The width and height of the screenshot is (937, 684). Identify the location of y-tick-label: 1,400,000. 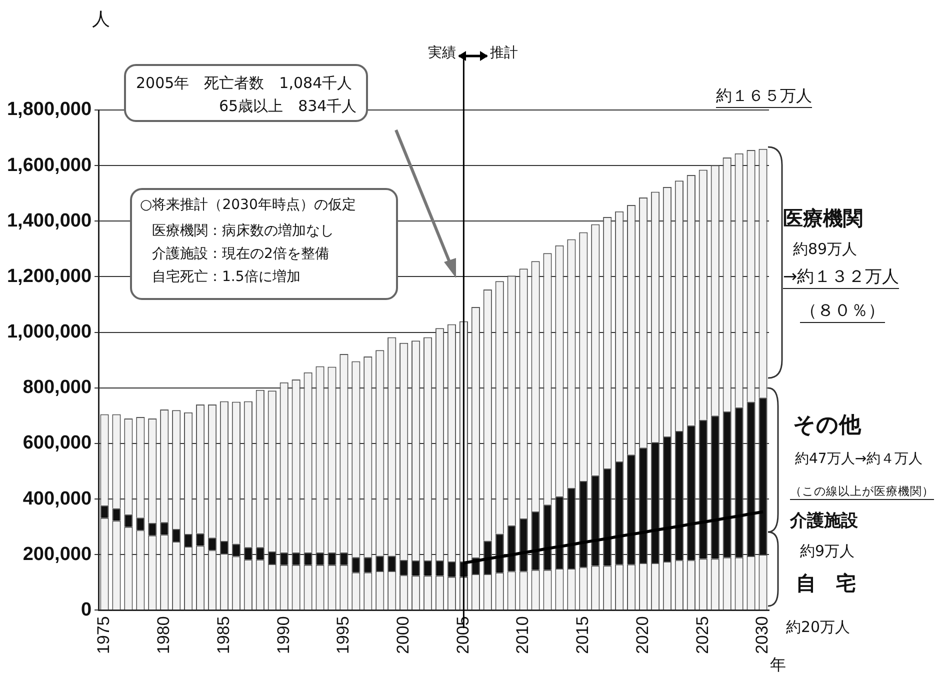
(49, 221).